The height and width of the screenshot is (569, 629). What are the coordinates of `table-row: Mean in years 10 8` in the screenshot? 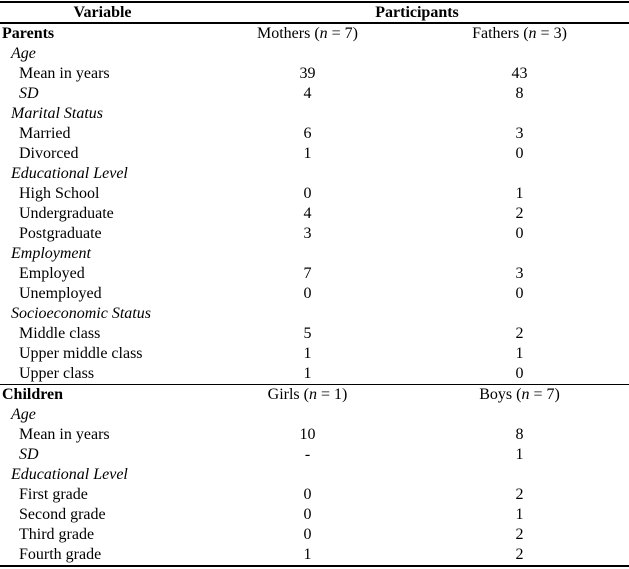 It's located at (314, 435).